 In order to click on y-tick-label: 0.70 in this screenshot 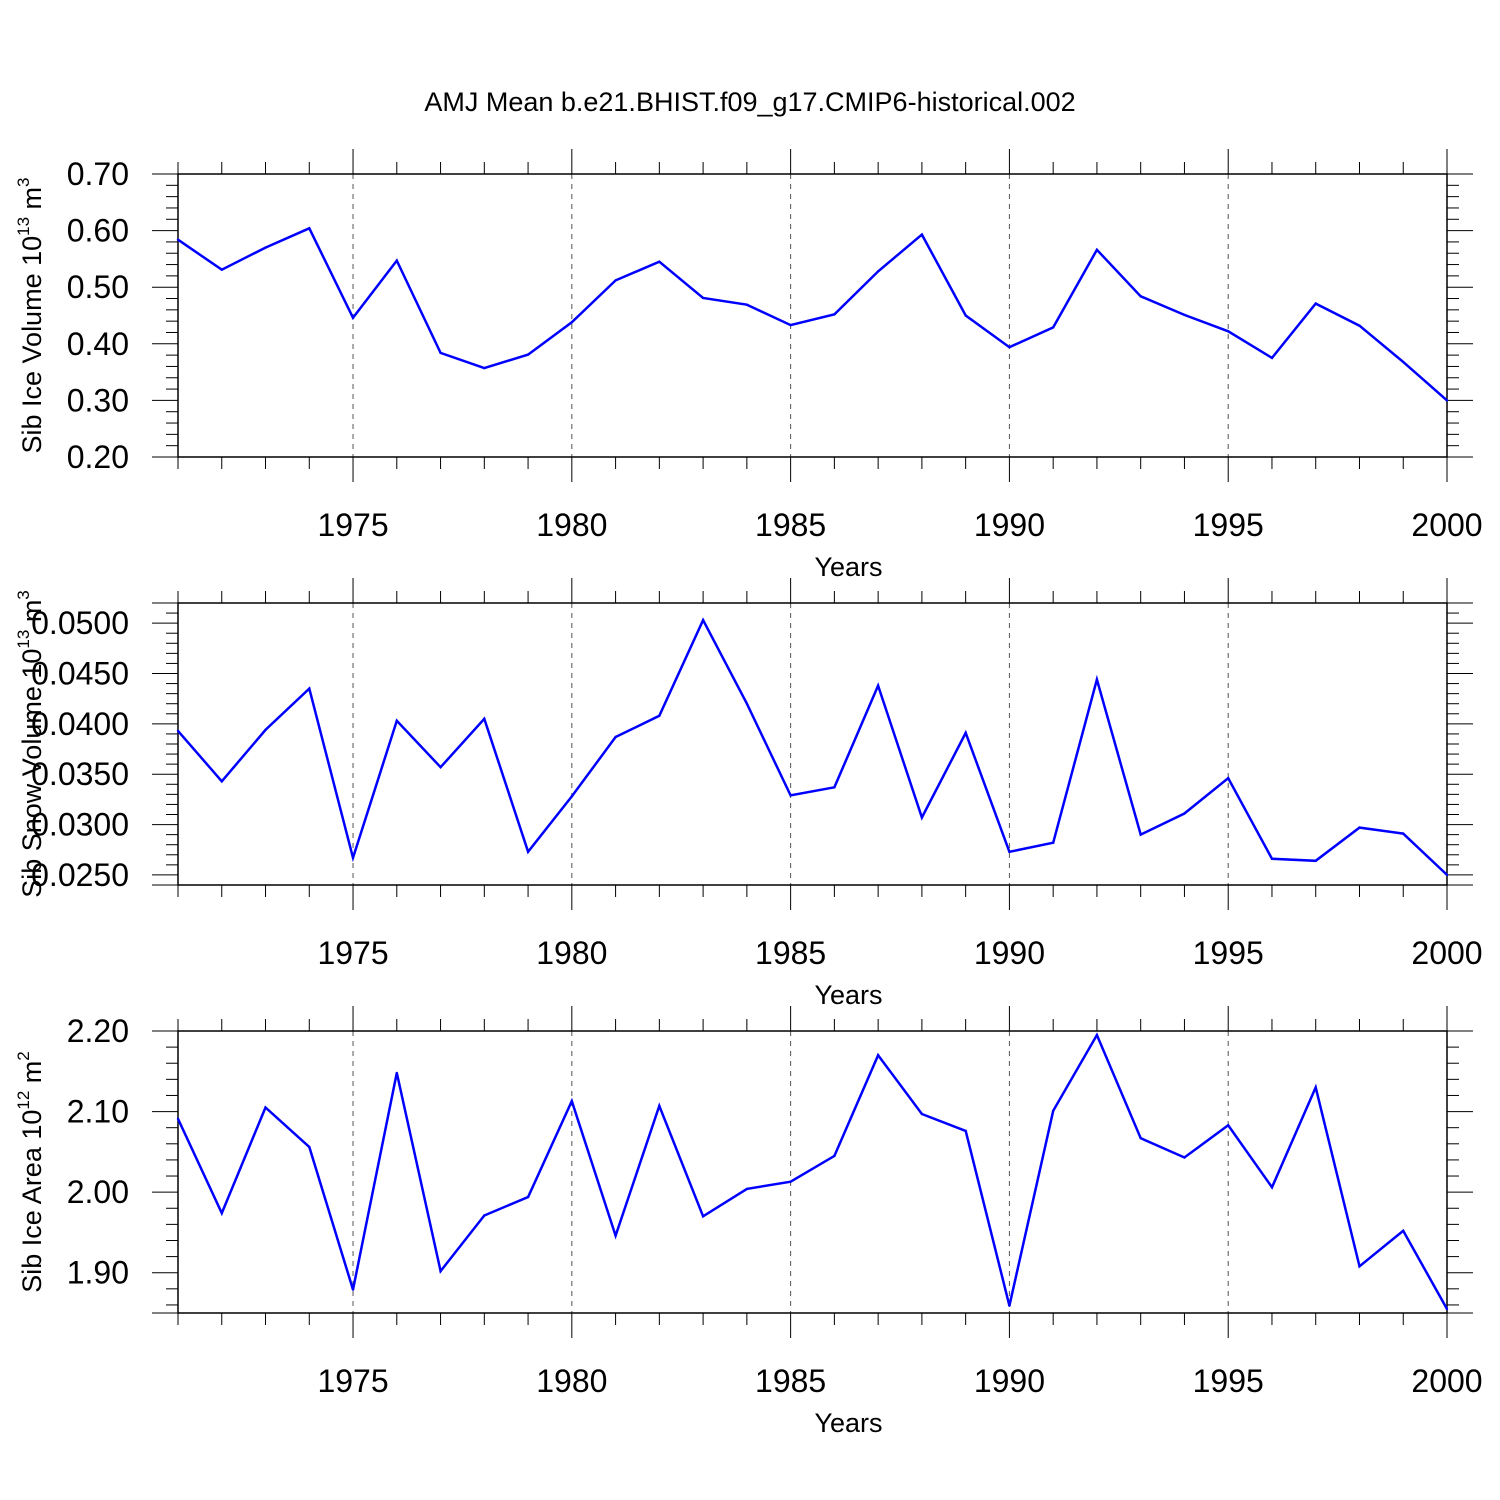, I will do `click(98, 174)`.